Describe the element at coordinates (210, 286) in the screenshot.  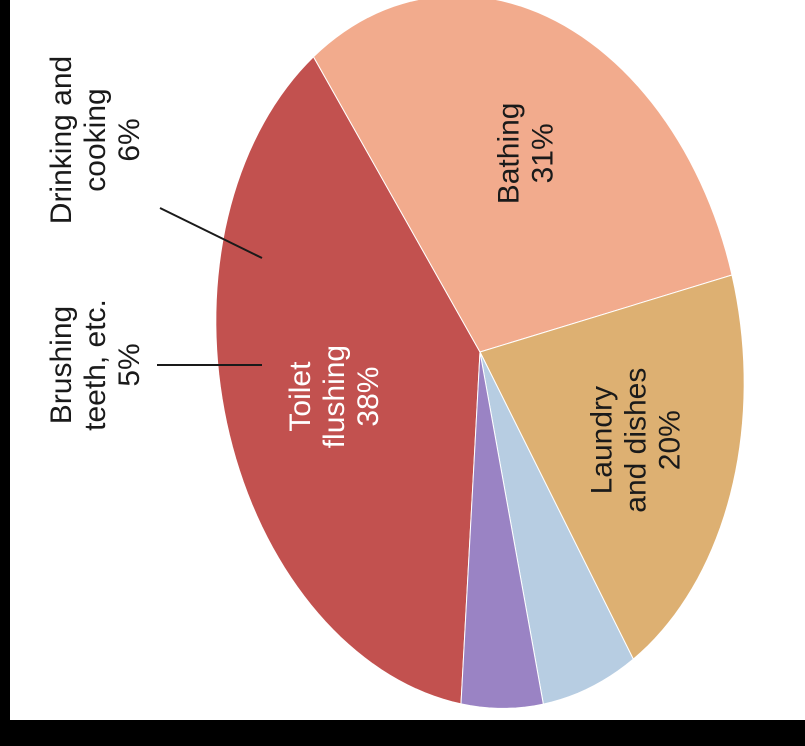
I see `leader-lines` at that location.